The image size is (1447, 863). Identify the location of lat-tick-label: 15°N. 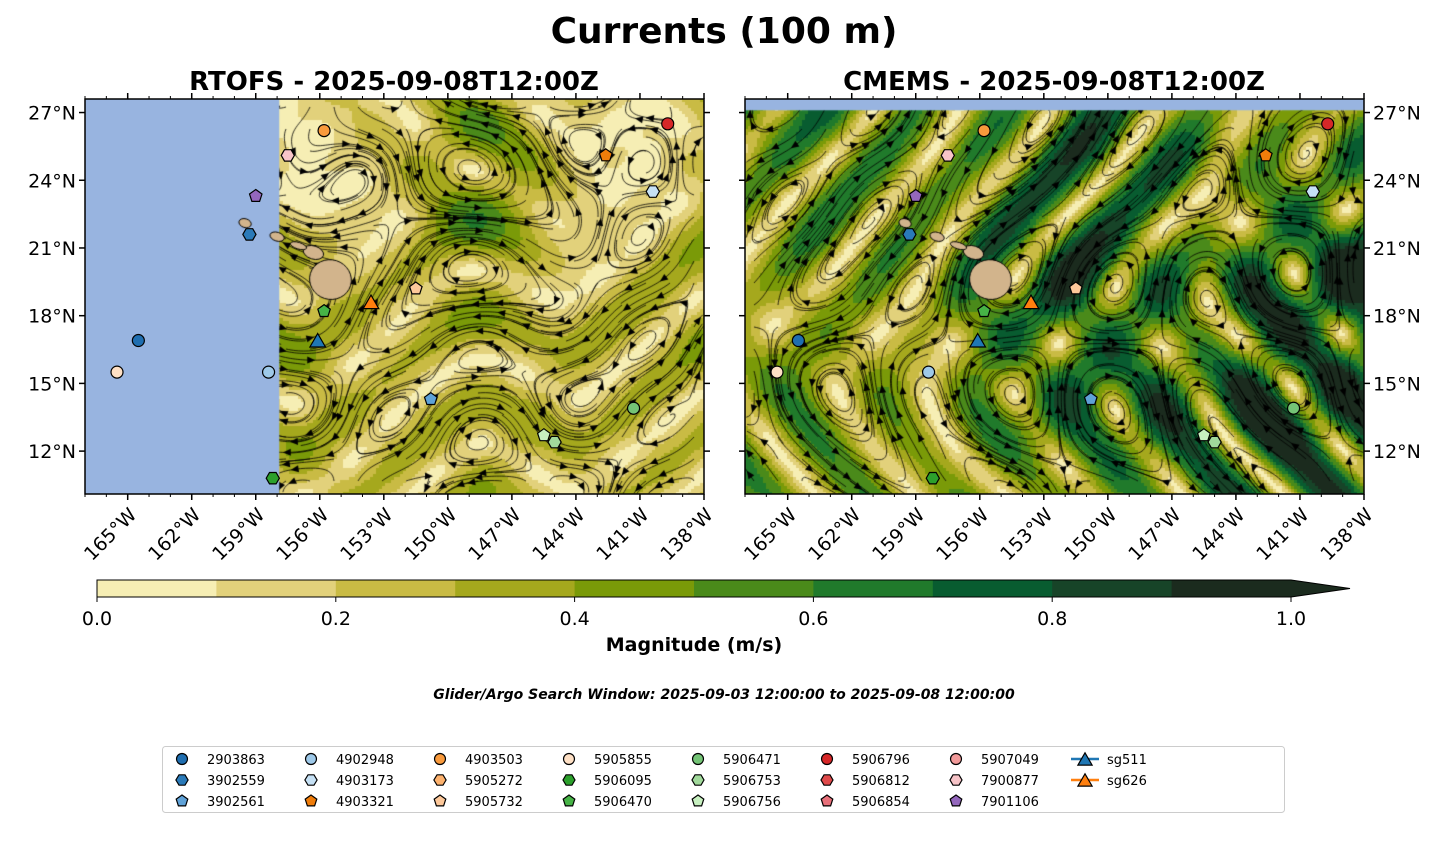
(52, 384).